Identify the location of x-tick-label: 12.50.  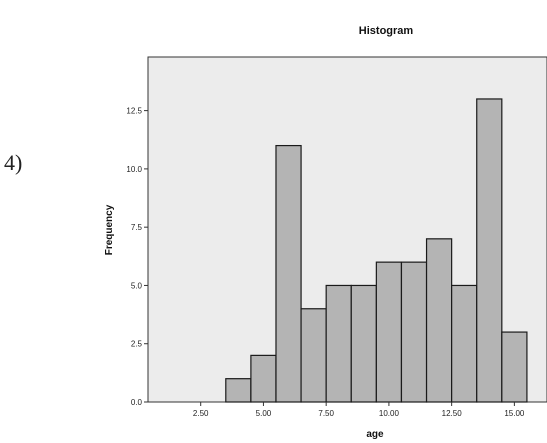
(452, 413).